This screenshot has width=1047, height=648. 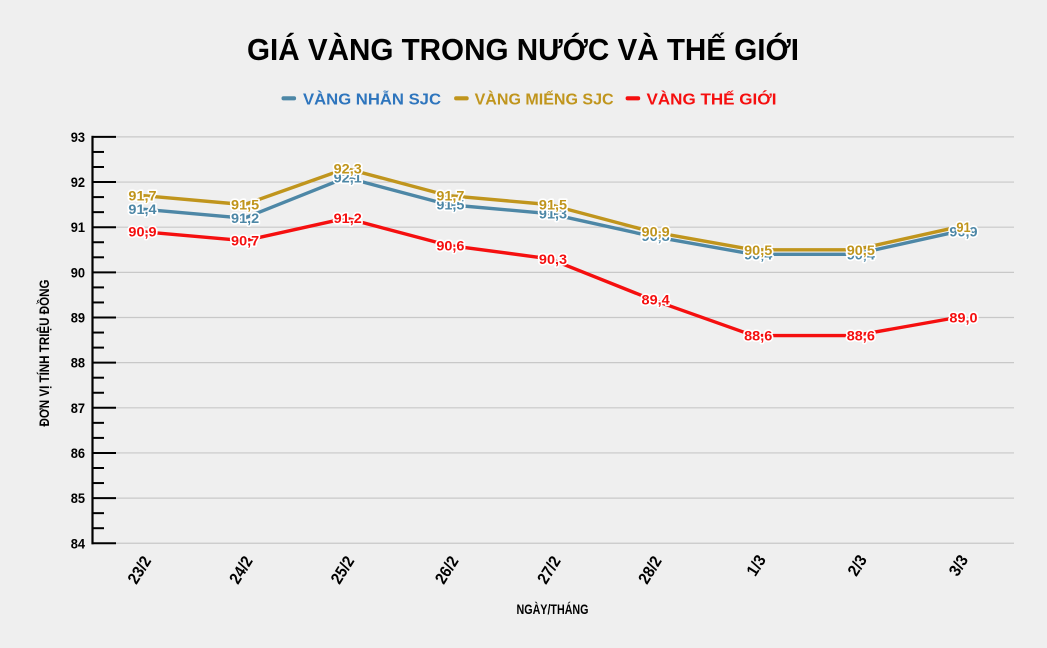 I want to click on svg-text: 86, so click(x=78, y=453).